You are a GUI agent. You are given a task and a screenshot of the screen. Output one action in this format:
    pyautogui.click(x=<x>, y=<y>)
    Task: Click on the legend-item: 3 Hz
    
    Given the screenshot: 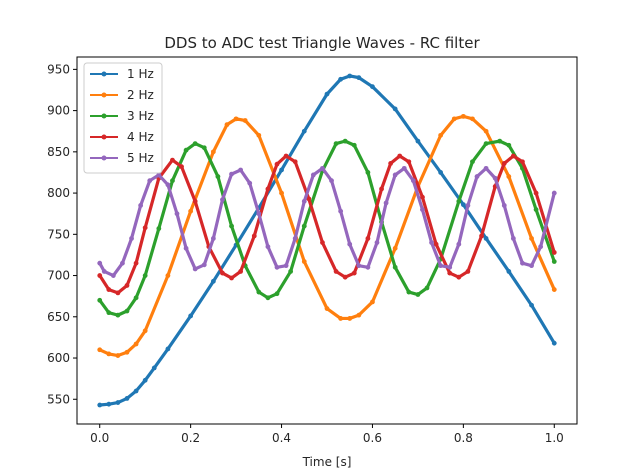 What is the action you would take?
    pyautogui.click(x=122, y=116)
    